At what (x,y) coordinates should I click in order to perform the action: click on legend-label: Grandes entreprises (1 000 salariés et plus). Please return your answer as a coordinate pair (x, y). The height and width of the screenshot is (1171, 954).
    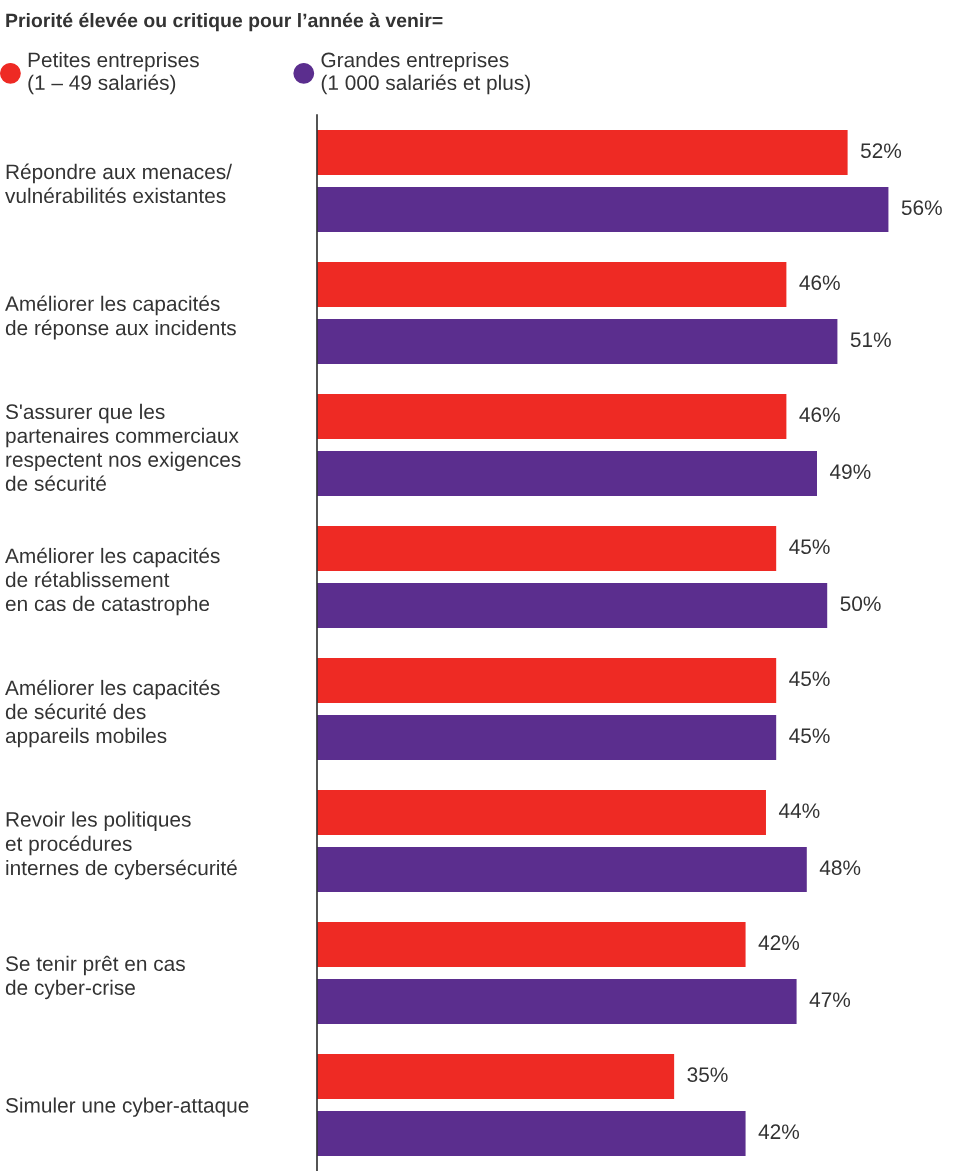
    Looking at the image, I should click on (425, 73).